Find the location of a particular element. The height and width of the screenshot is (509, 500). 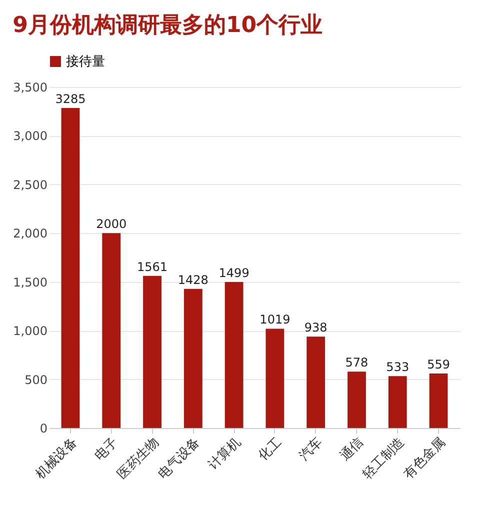

x-tick-label: 化工 is located at coordinates (270, 449).